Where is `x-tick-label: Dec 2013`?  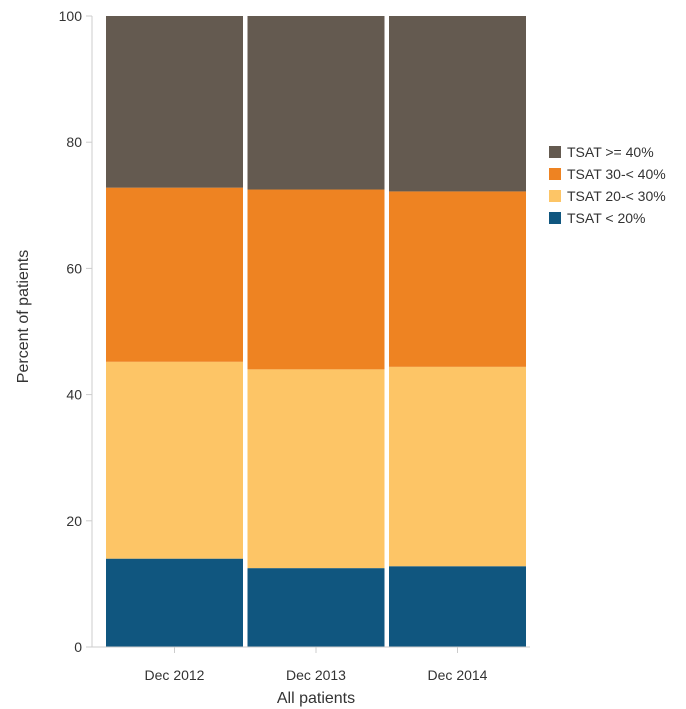
x-tick-label: Dec 2013 is located at coordinates (316, 675).